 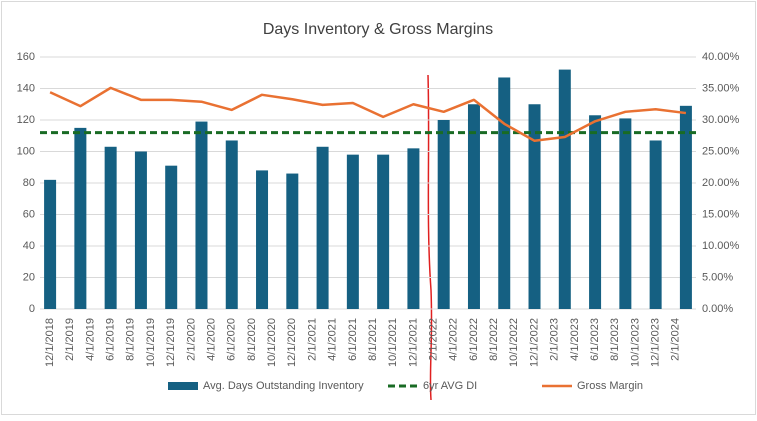 I want to click on x-tick-label: 8/1/2019, so click(x=131, y=339).